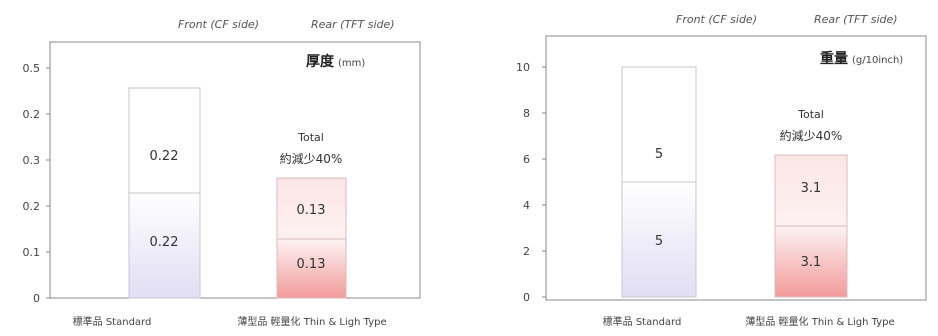 The image size is (938, 336). What do you see at coordinates (526, 113) in the screenshot?
I see `y-tick-label: 8` at bounding box center [526, 113].